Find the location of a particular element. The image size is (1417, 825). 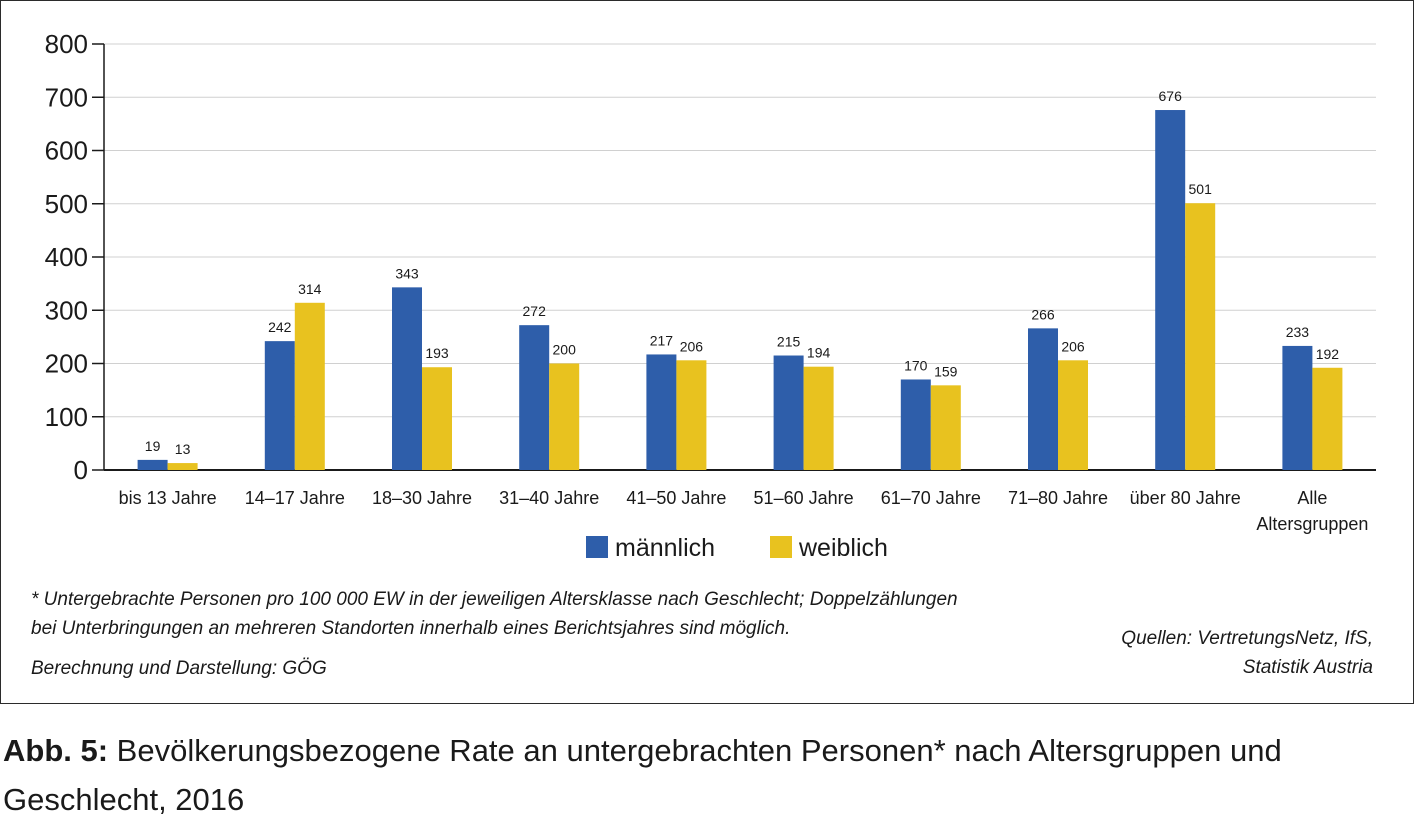

x-tick-label: bis 13 Jahre is located at coordinates (168, 498).